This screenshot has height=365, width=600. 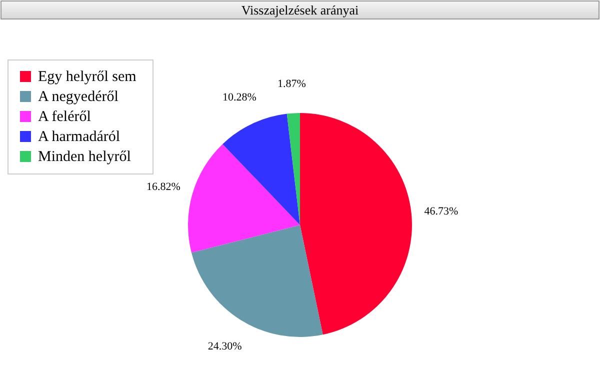 I want to click on legend-label: Minden helyről, so click(x=84, y=157).